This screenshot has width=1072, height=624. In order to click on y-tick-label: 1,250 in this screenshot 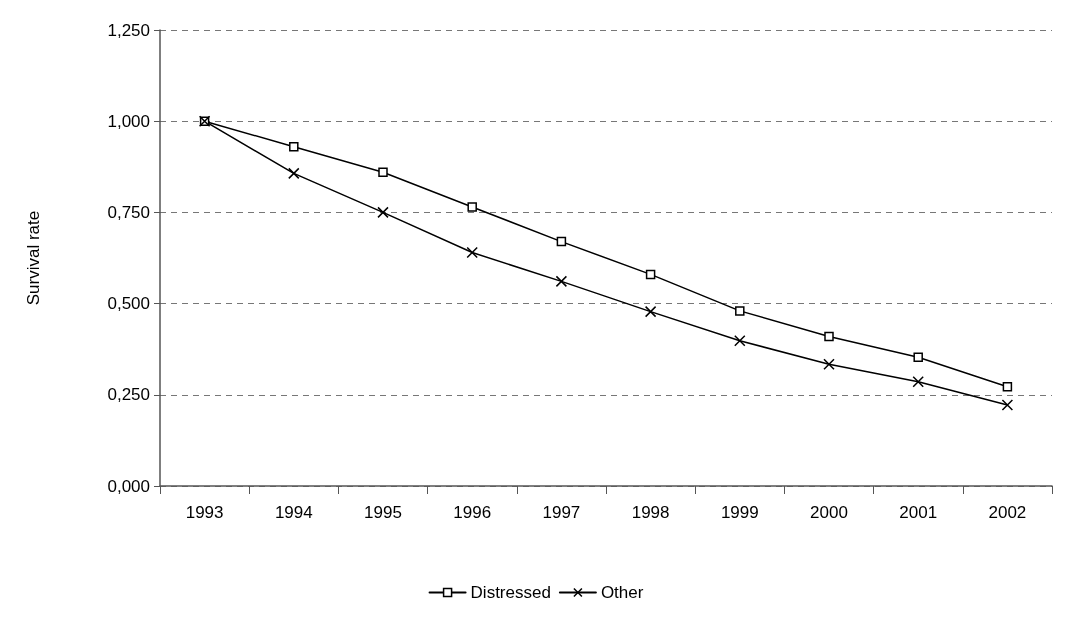, I will do `click(128, 30)`.